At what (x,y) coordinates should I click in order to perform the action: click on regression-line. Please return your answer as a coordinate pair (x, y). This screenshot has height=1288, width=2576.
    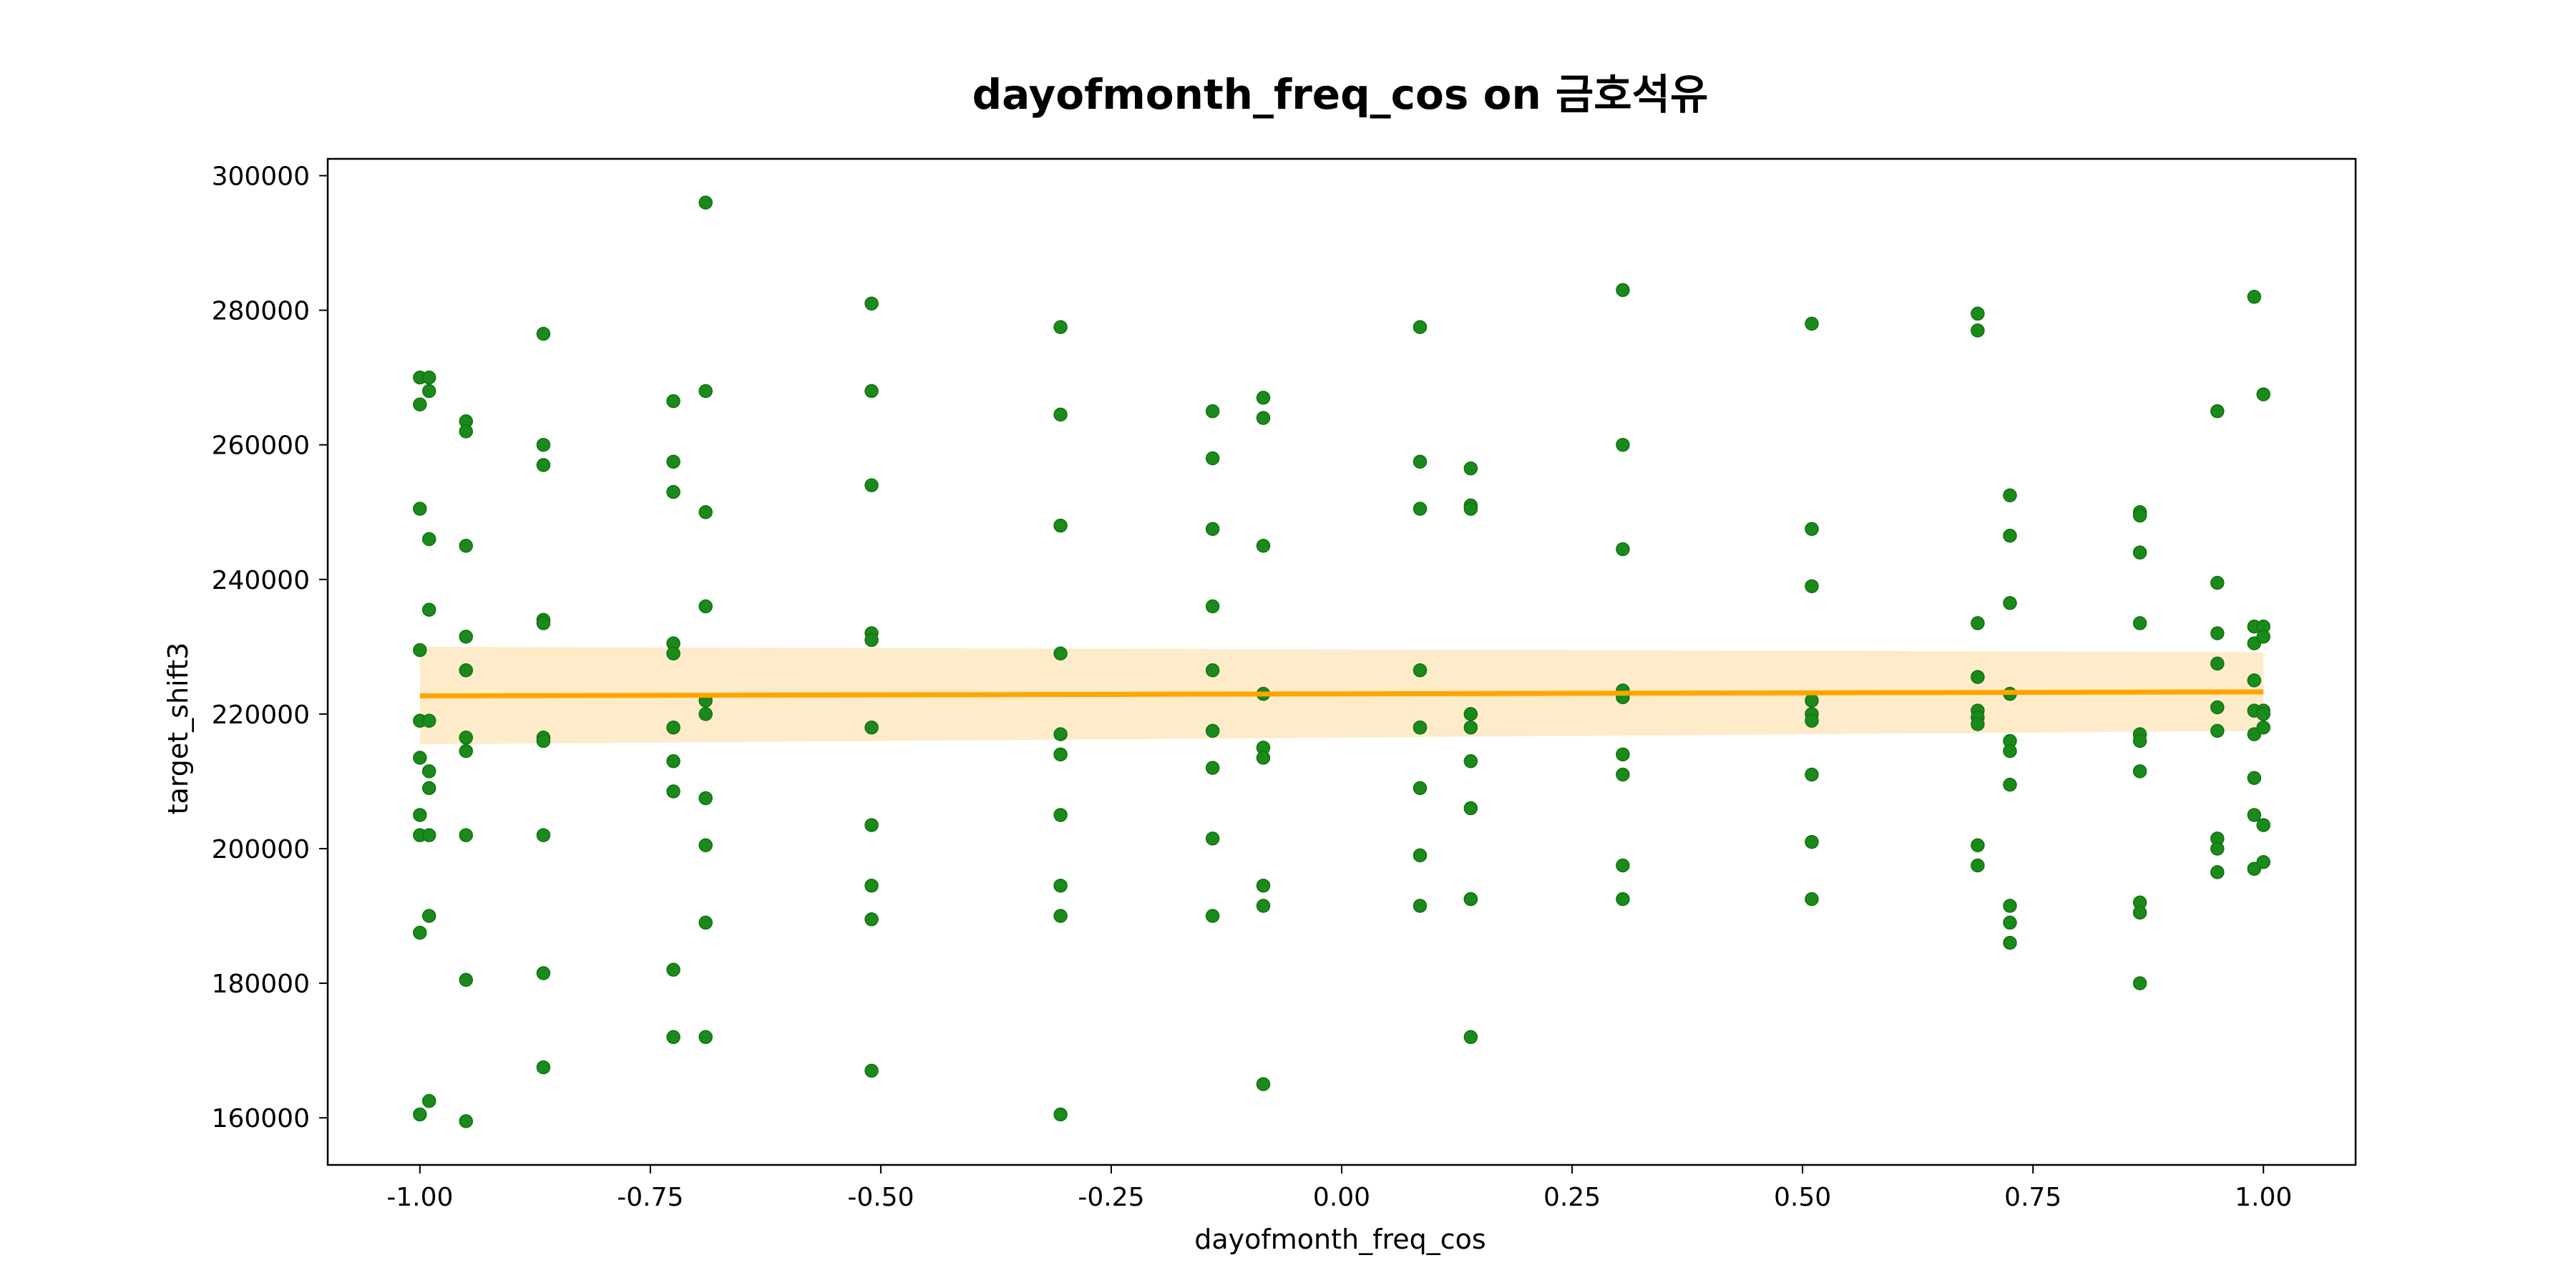
    Looking at the image, I should click on (1341, 693).